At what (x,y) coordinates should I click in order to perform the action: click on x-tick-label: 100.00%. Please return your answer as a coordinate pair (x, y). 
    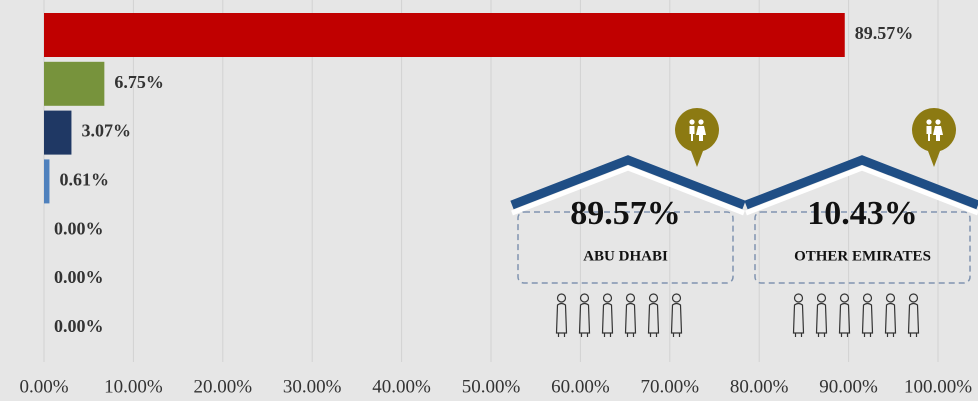
    Looking at the image, I should click on (938, 386).